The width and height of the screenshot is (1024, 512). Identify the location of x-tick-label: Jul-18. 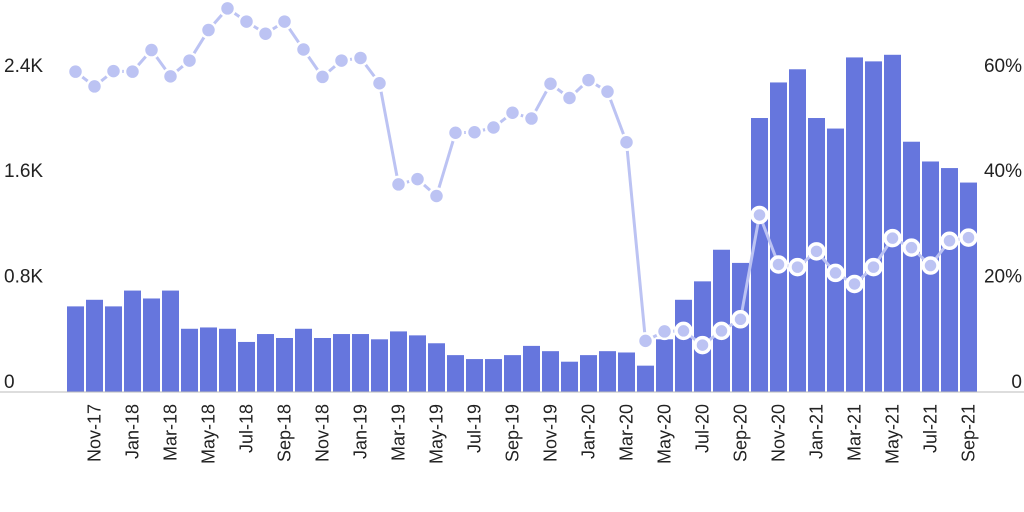
(247, 428).